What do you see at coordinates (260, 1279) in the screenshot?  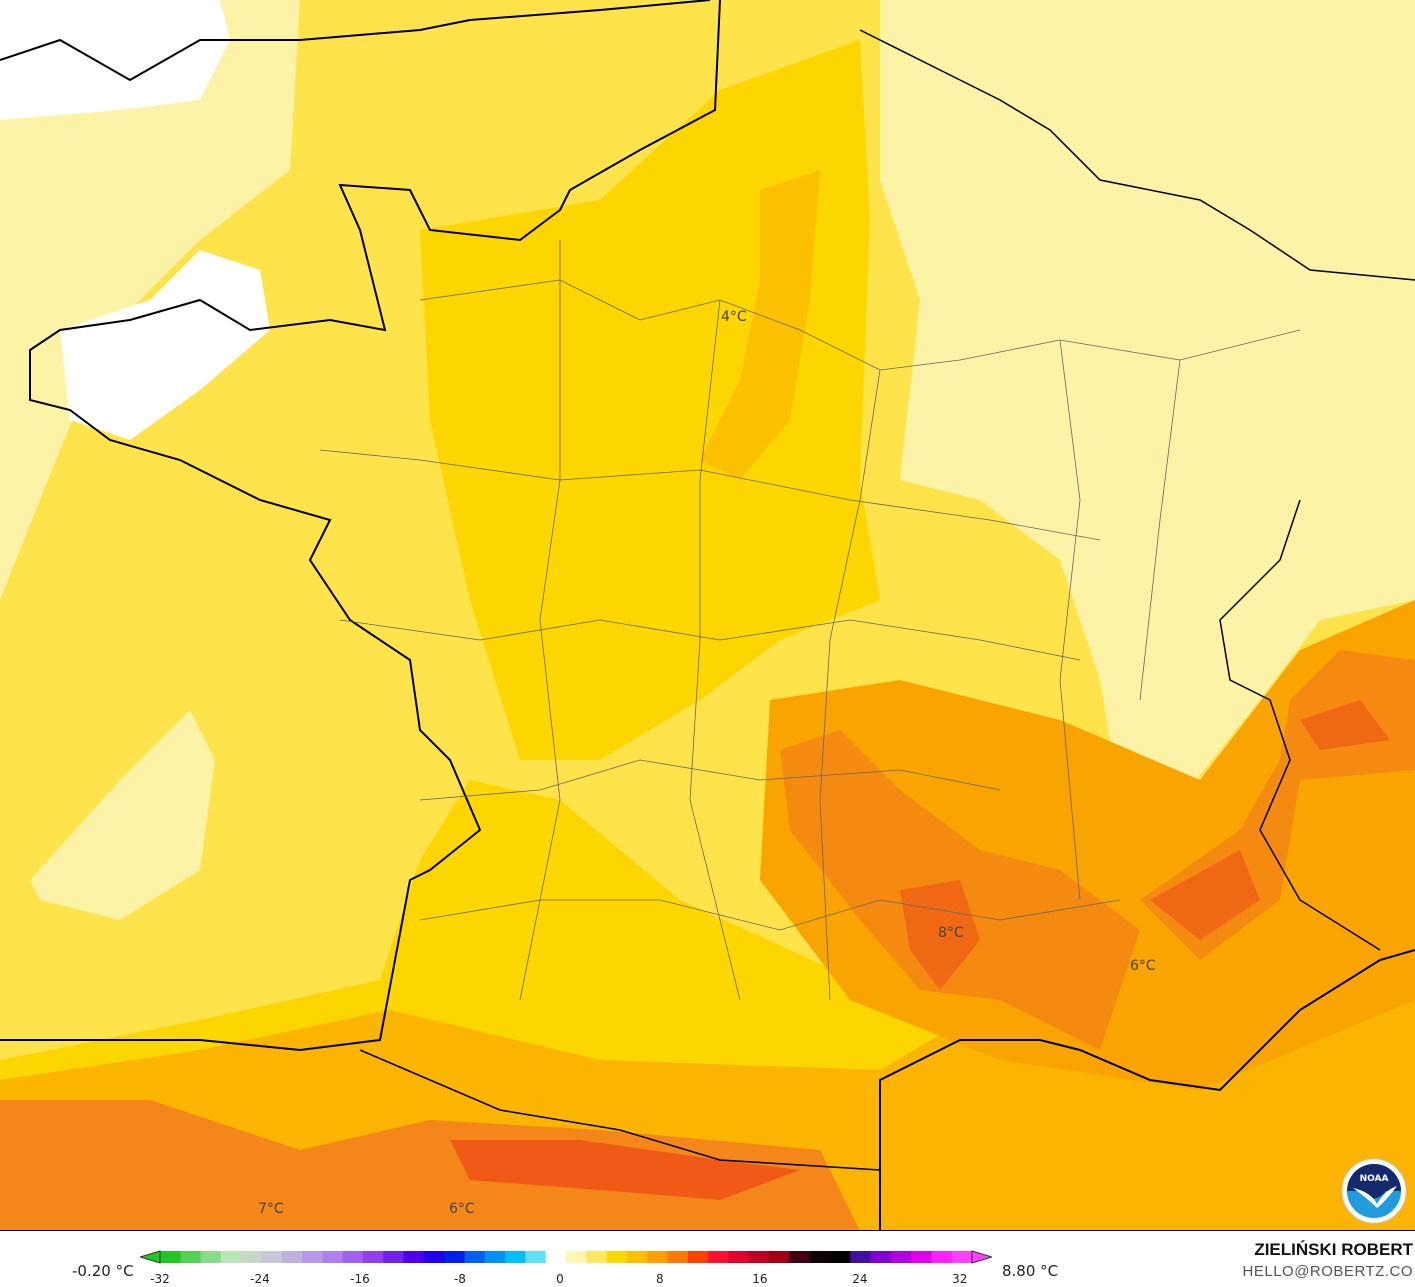 I see `colorbar-tick-label: -24` at bounding box center [260, 1279].